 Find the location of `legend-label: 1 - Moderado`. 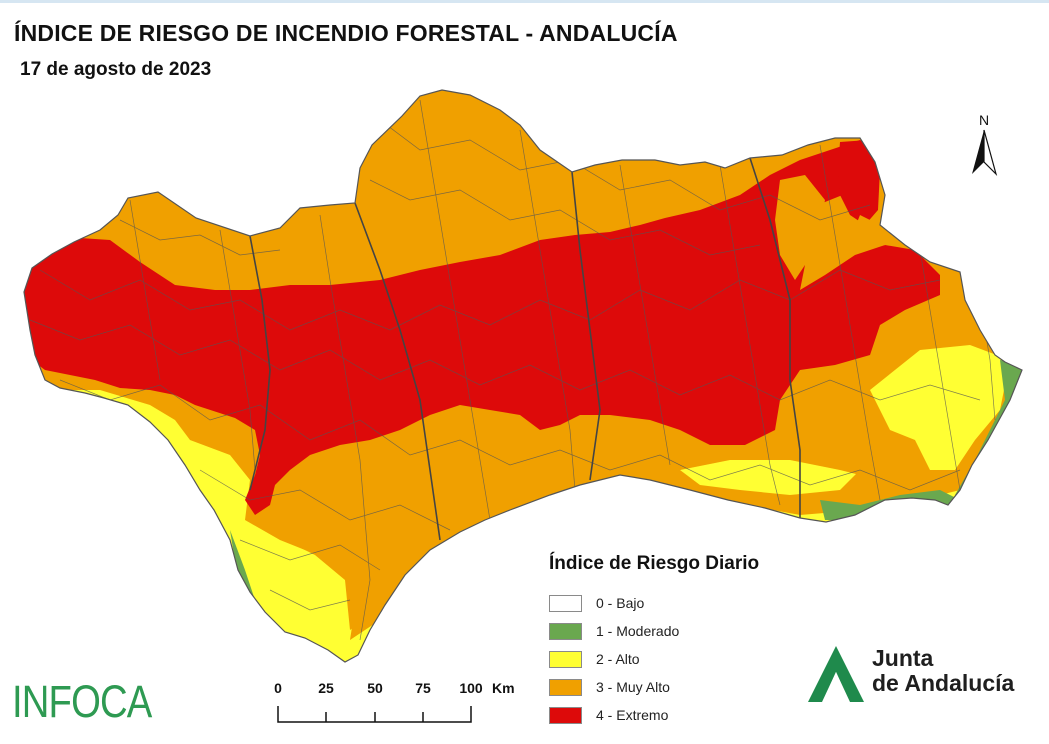

legend-label: 1 - Moderado is located at coordinates (638, 631).